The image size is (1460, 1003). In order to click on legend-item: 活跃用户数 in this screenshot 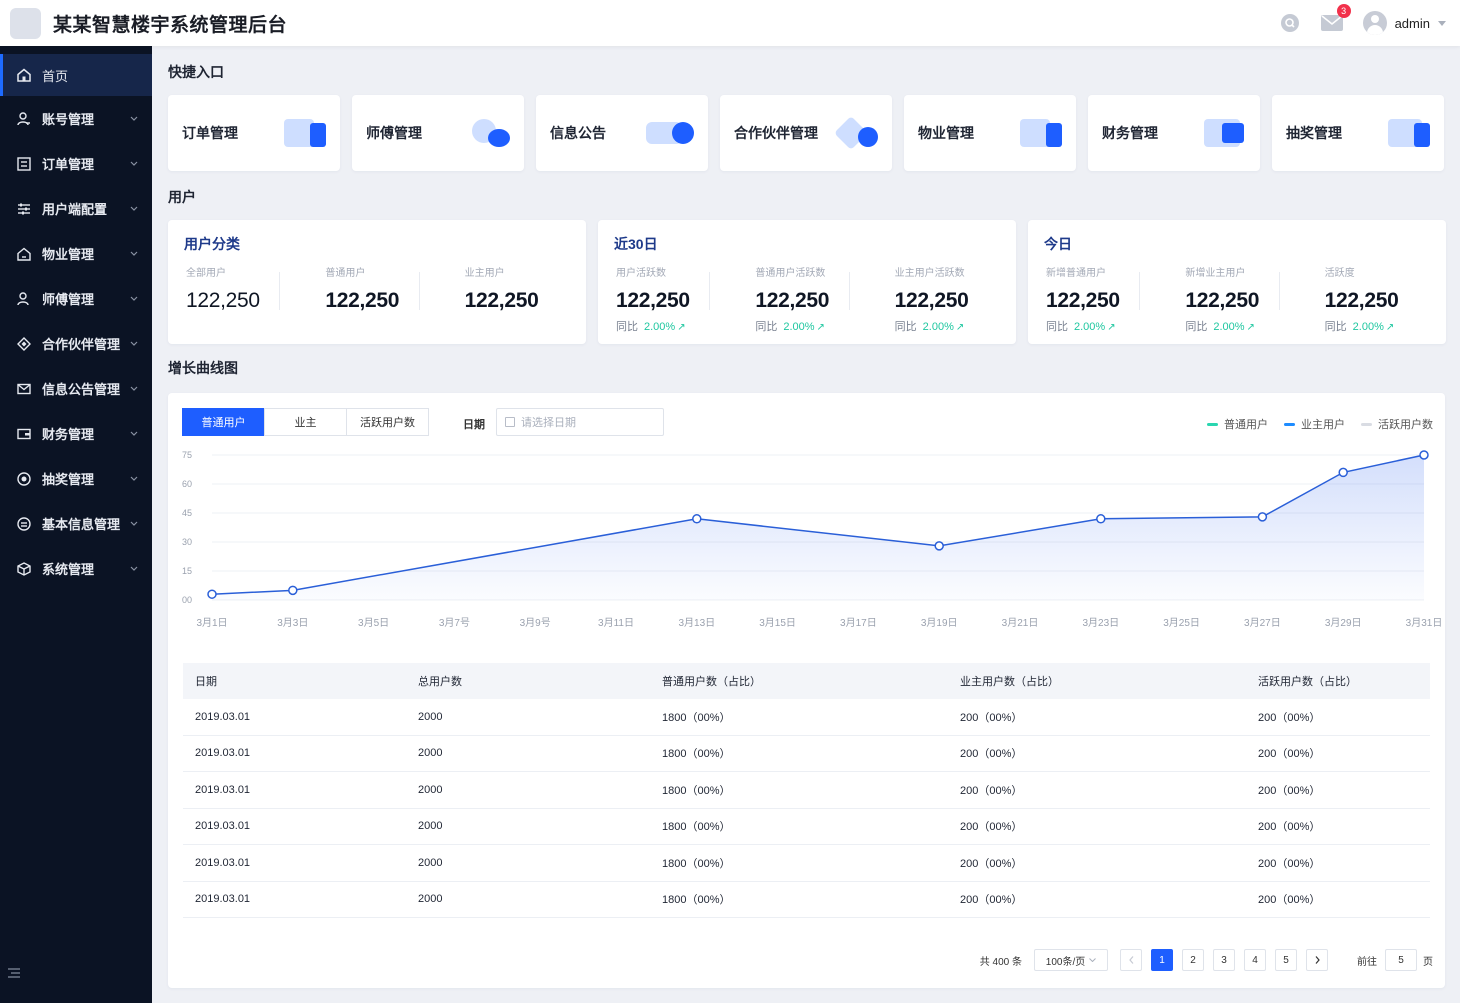, I will do `click(1397, 424)`.